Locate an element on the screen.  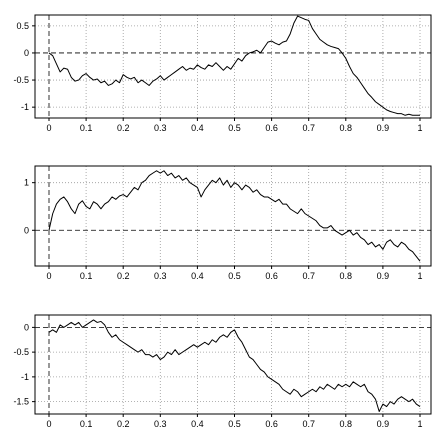
y-tick-label-0: 0.5 is located at coordinates (22, 26).